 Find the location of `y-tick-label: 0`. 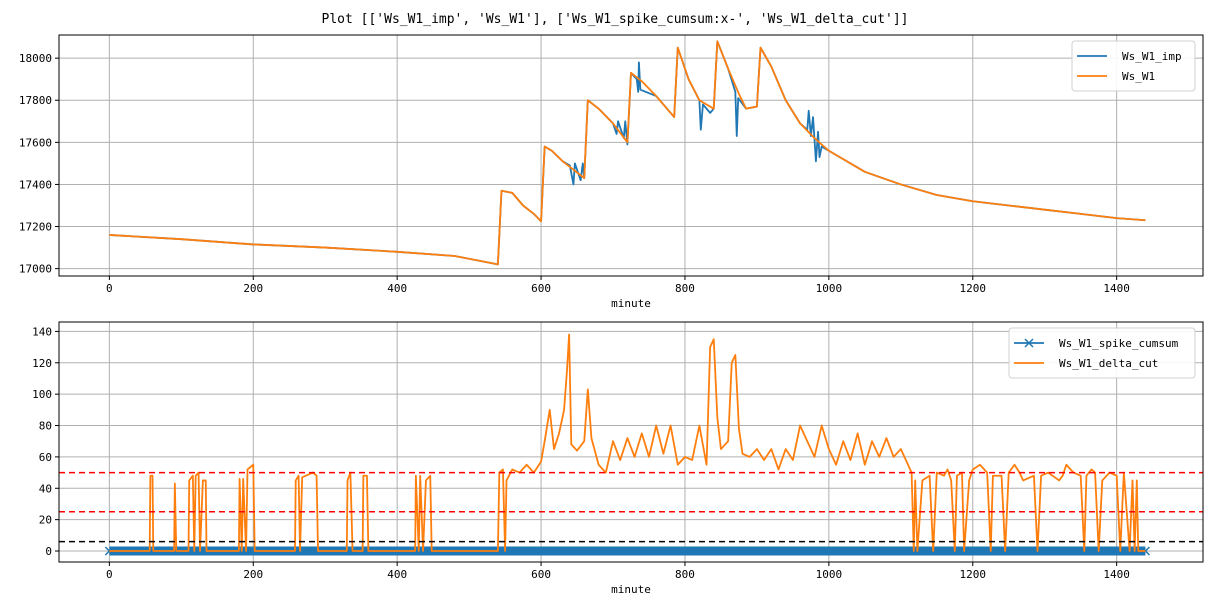

y-tick-label: 0 is located at coordinates (48, 551).